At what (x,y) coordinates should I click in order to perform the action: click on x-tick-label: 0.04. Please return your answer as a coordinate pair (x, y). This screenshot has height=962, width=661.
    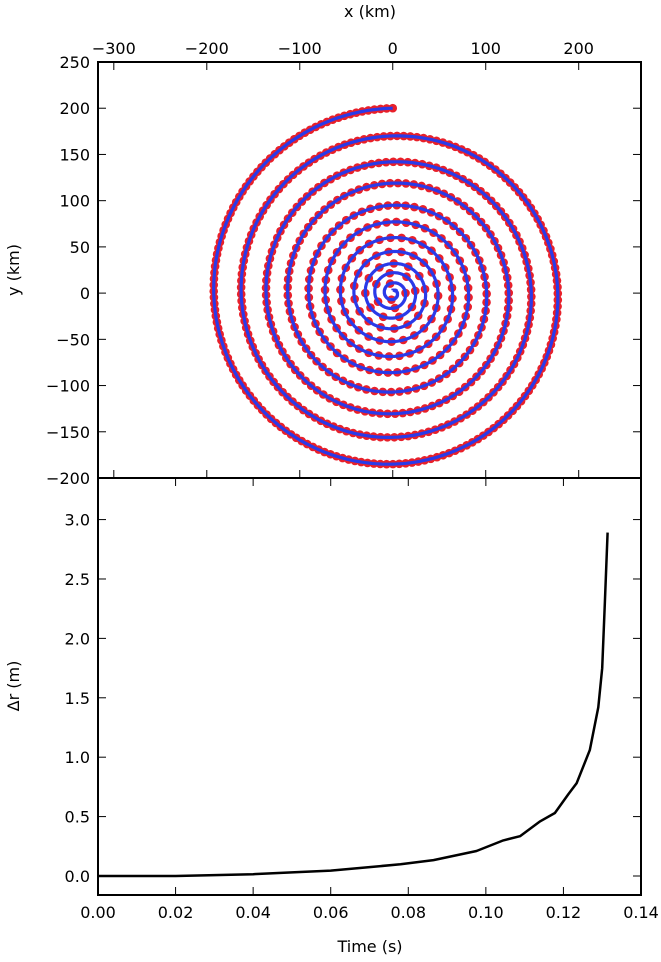
    Looking at the image, I should click on (253, 912).